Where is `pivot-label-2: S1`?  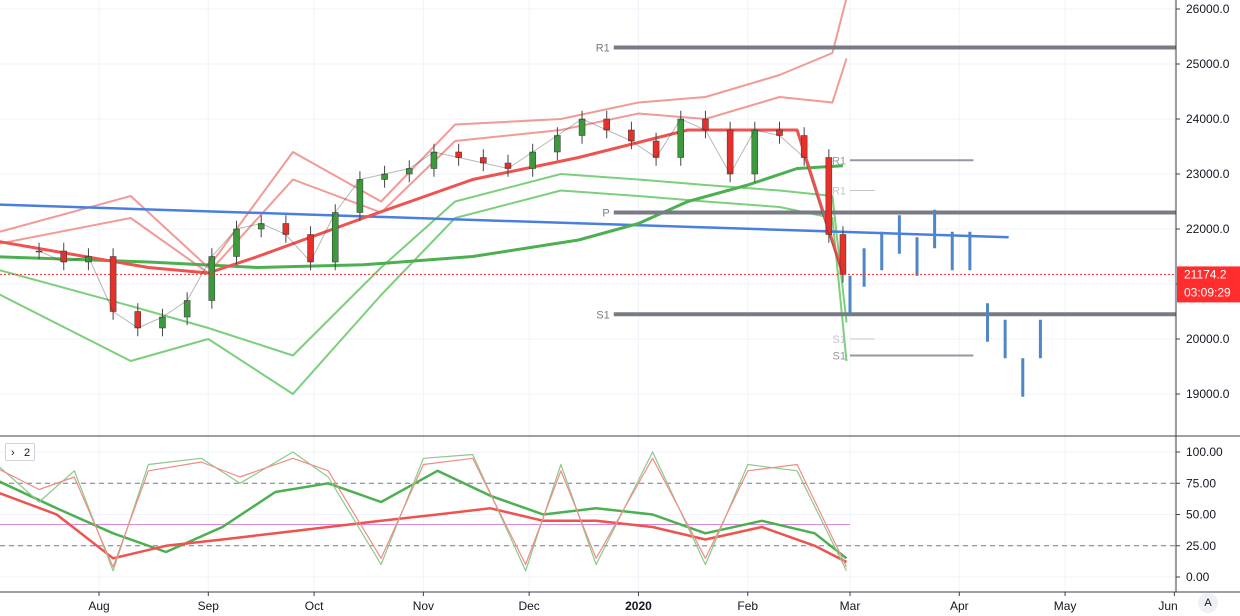 pivot-label-2: S1 is located at coordinates (602, 315).